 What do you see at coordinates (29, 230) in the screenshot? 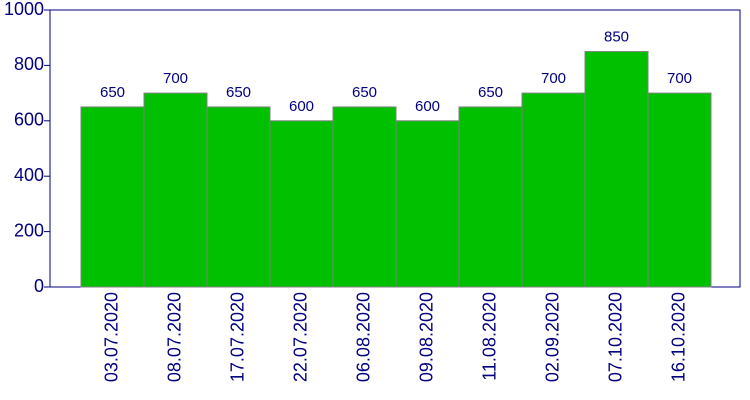
I see `y-tick-label: 200` at bounding box center [29, 230].